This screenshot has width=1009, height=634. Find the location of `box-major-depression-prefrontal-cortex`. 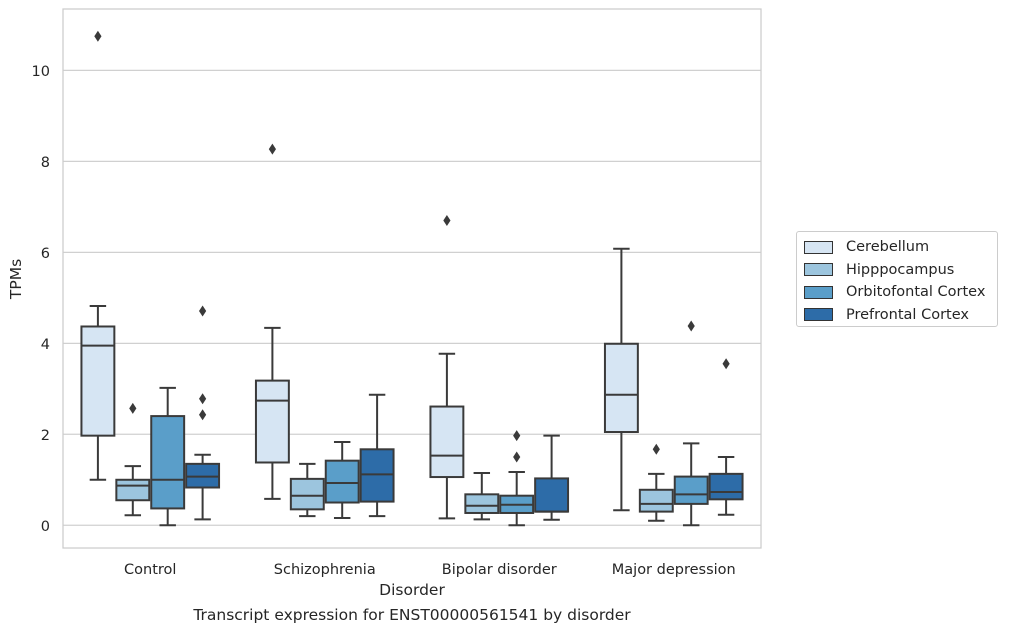

box-major-depression-prefrontal-cortex is located at coordinates (726, 437).